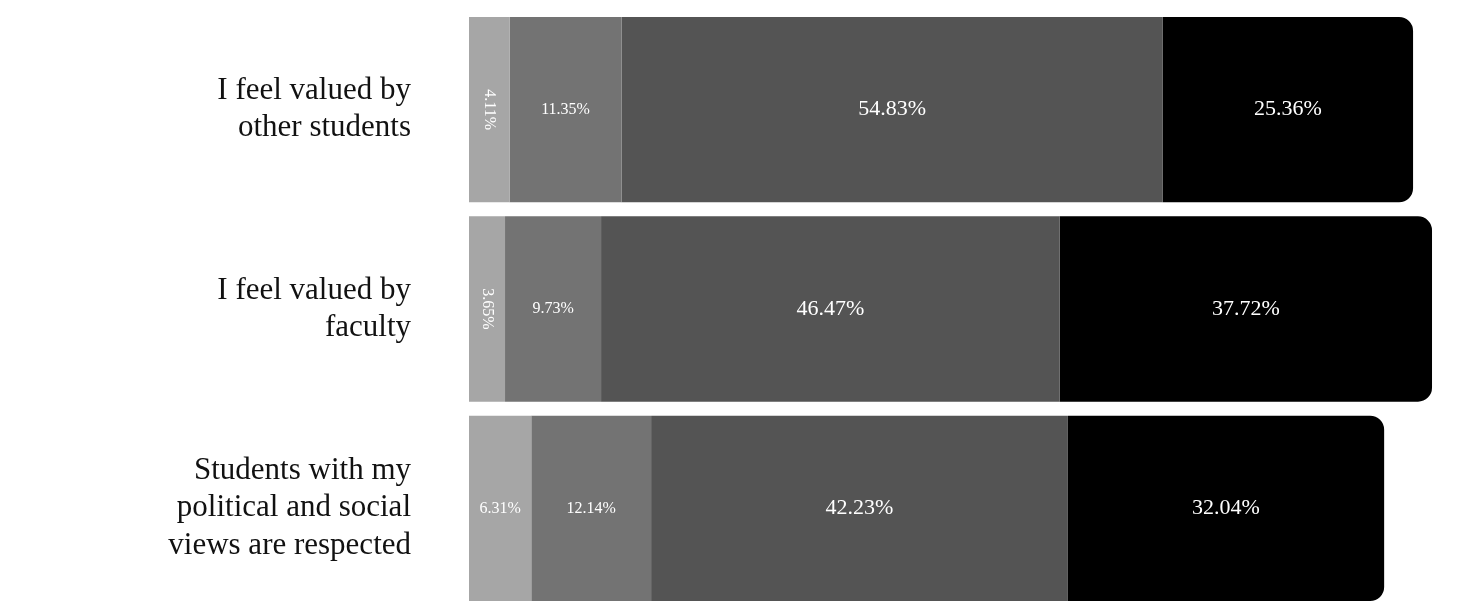  I want to click on data-label: 11.35%, so click(565, 108).